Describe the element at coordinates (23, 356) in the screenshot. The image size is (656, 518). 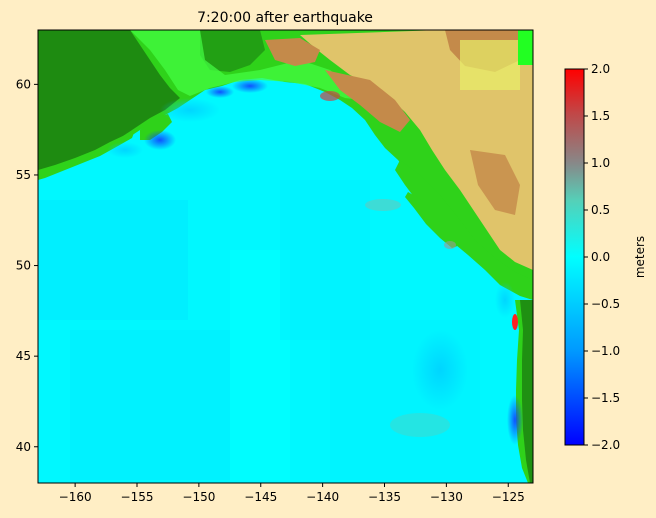
I see `y-tick-label: 45` at that location.